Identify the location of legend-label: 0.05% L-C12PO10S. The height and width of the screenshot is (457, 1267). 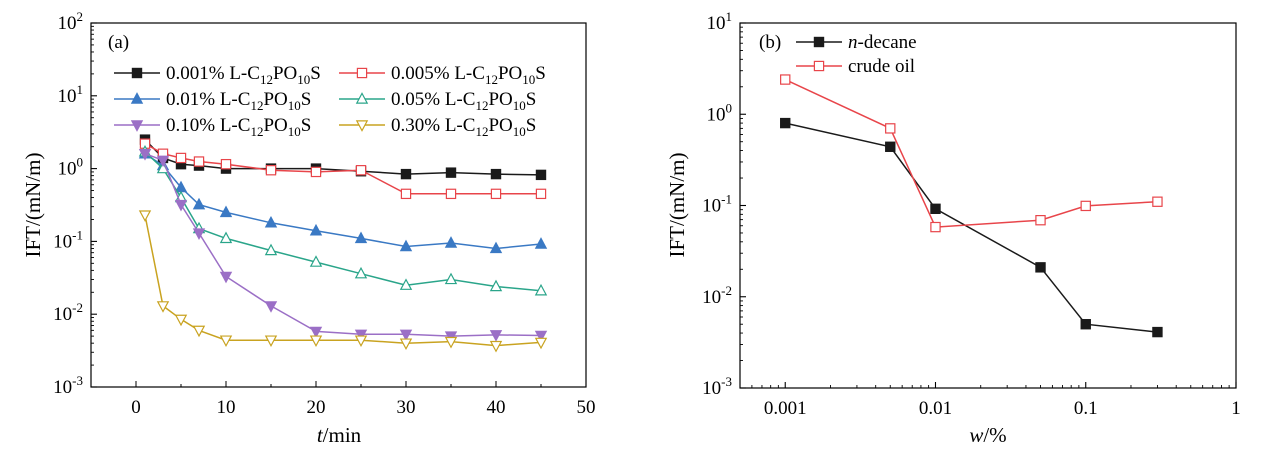
(463, 101).